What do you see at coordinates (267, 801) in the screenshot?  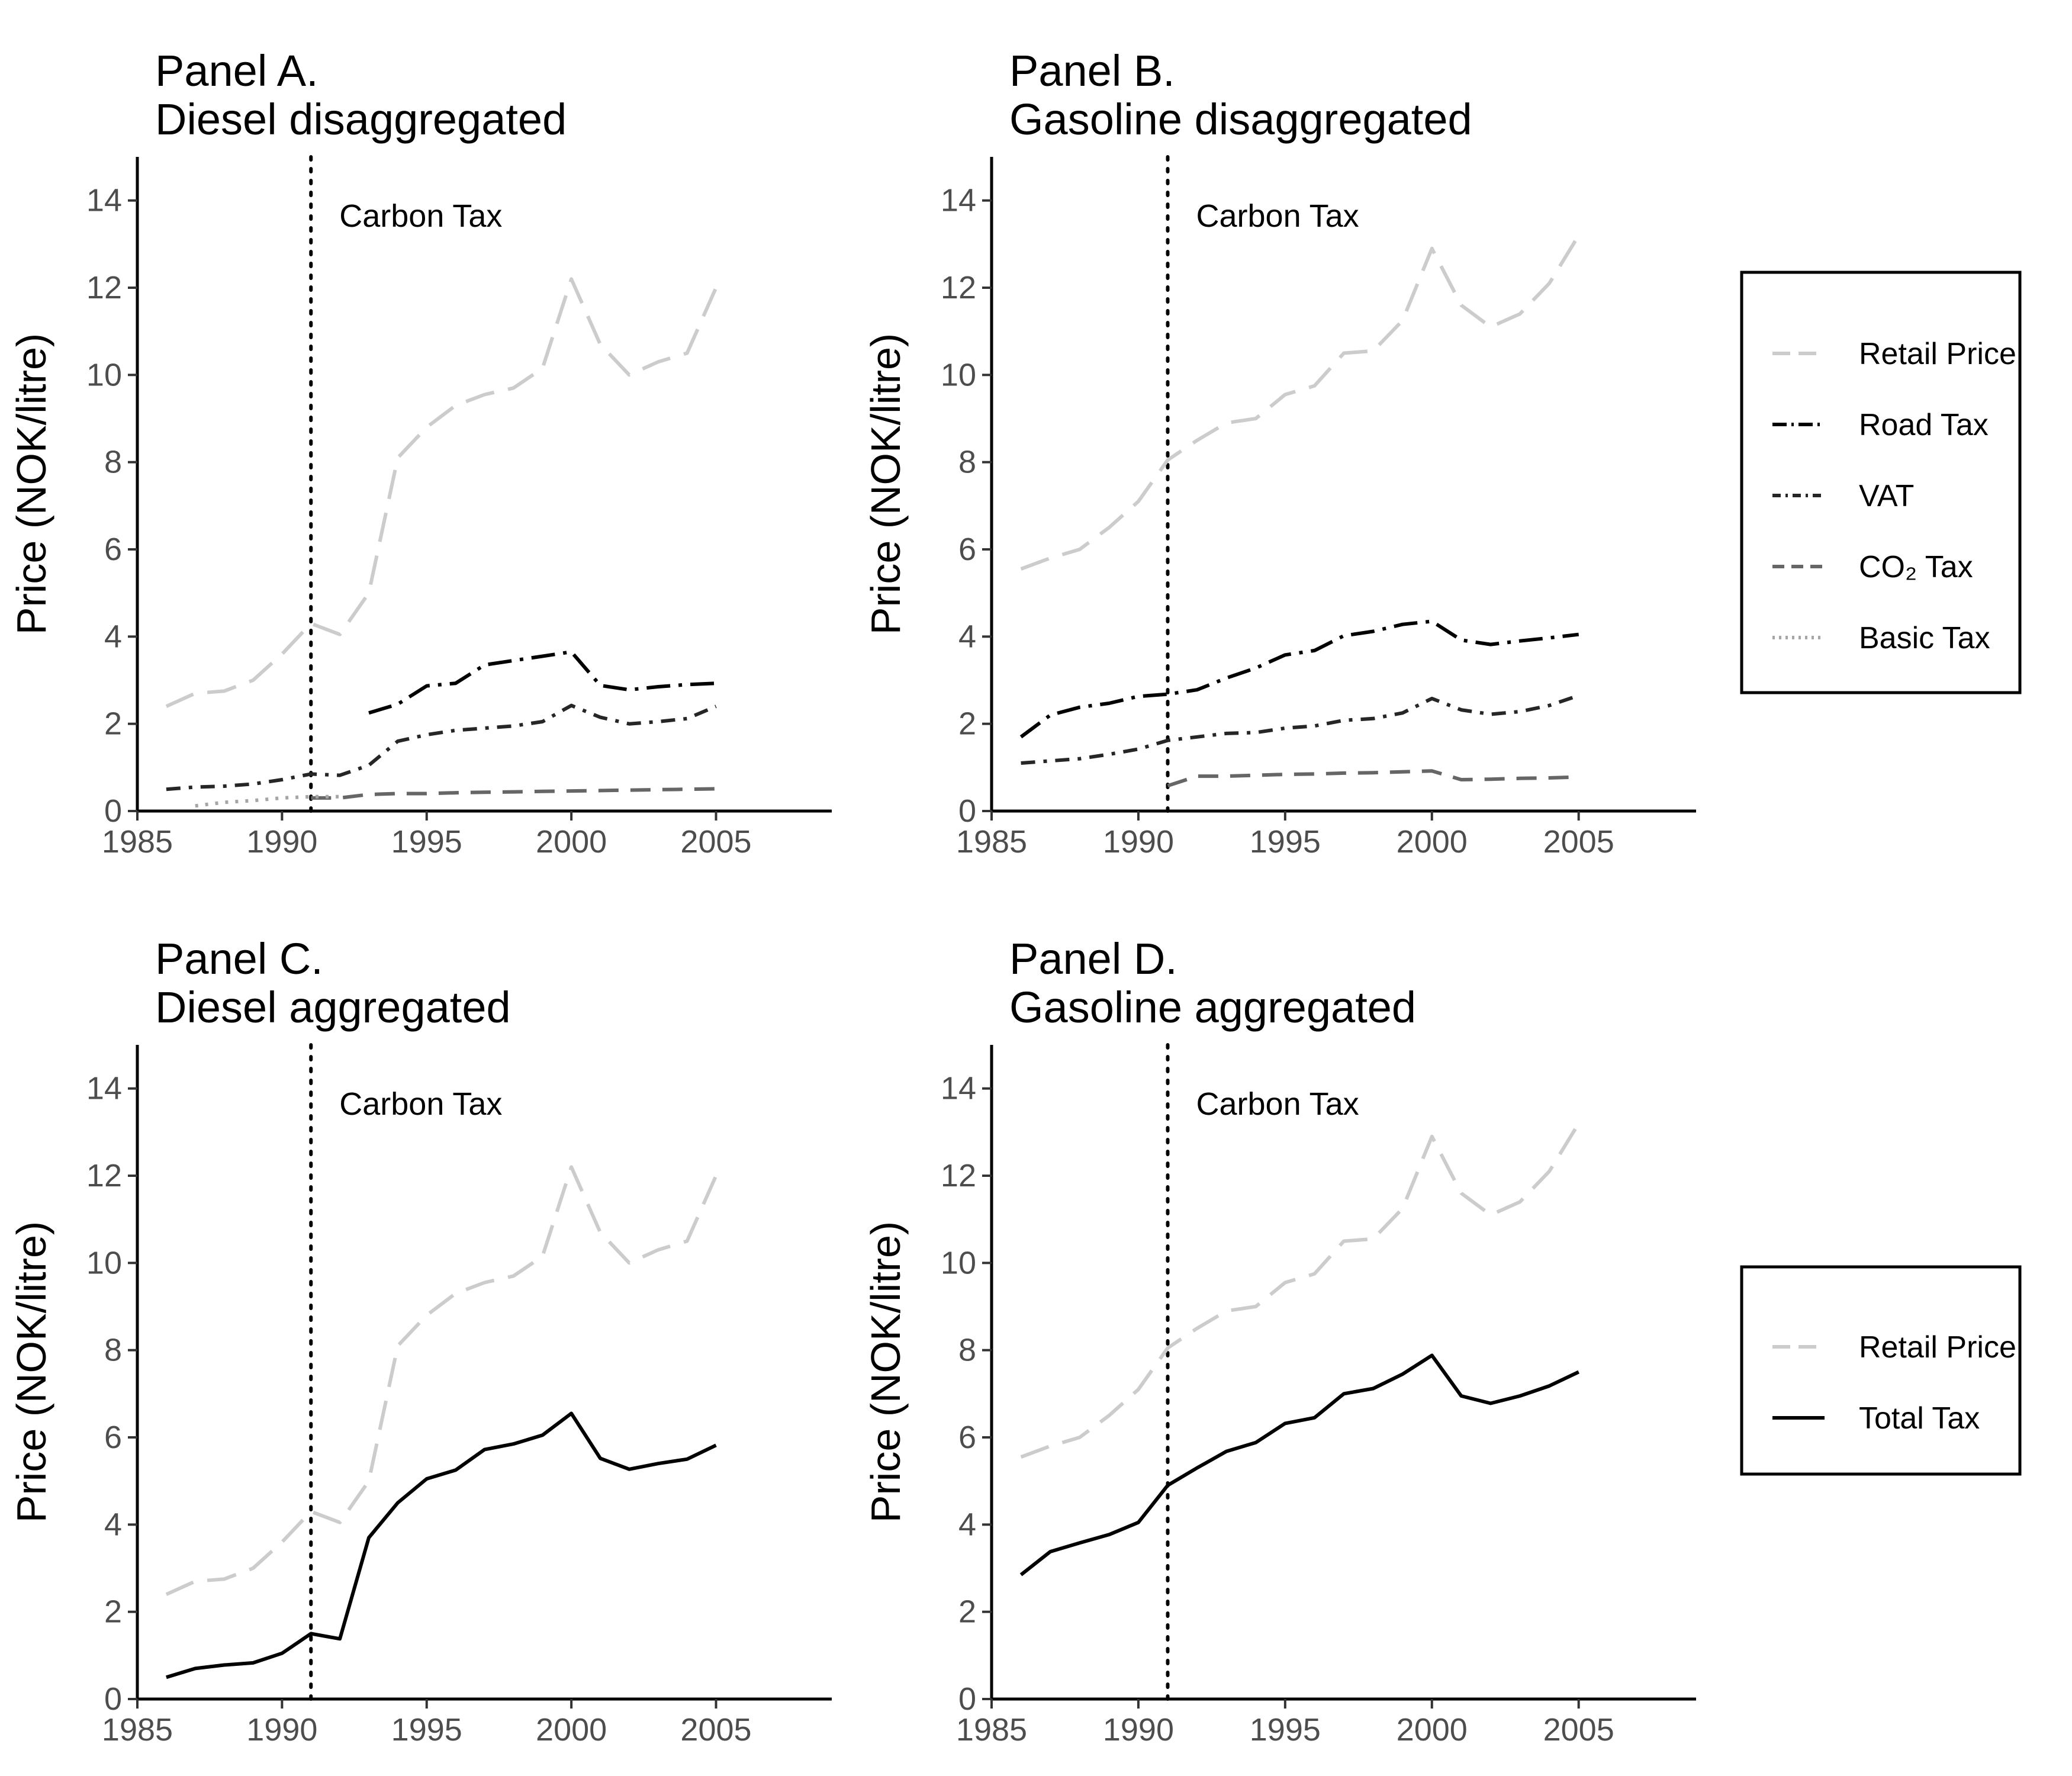 I see `series-basic-tax` at bounding box center [267, 801].